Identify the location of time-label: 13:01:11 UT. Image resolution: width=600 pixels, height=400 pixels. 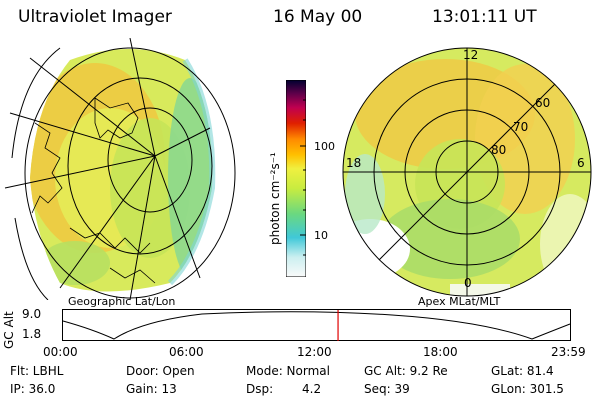
(484, 17).